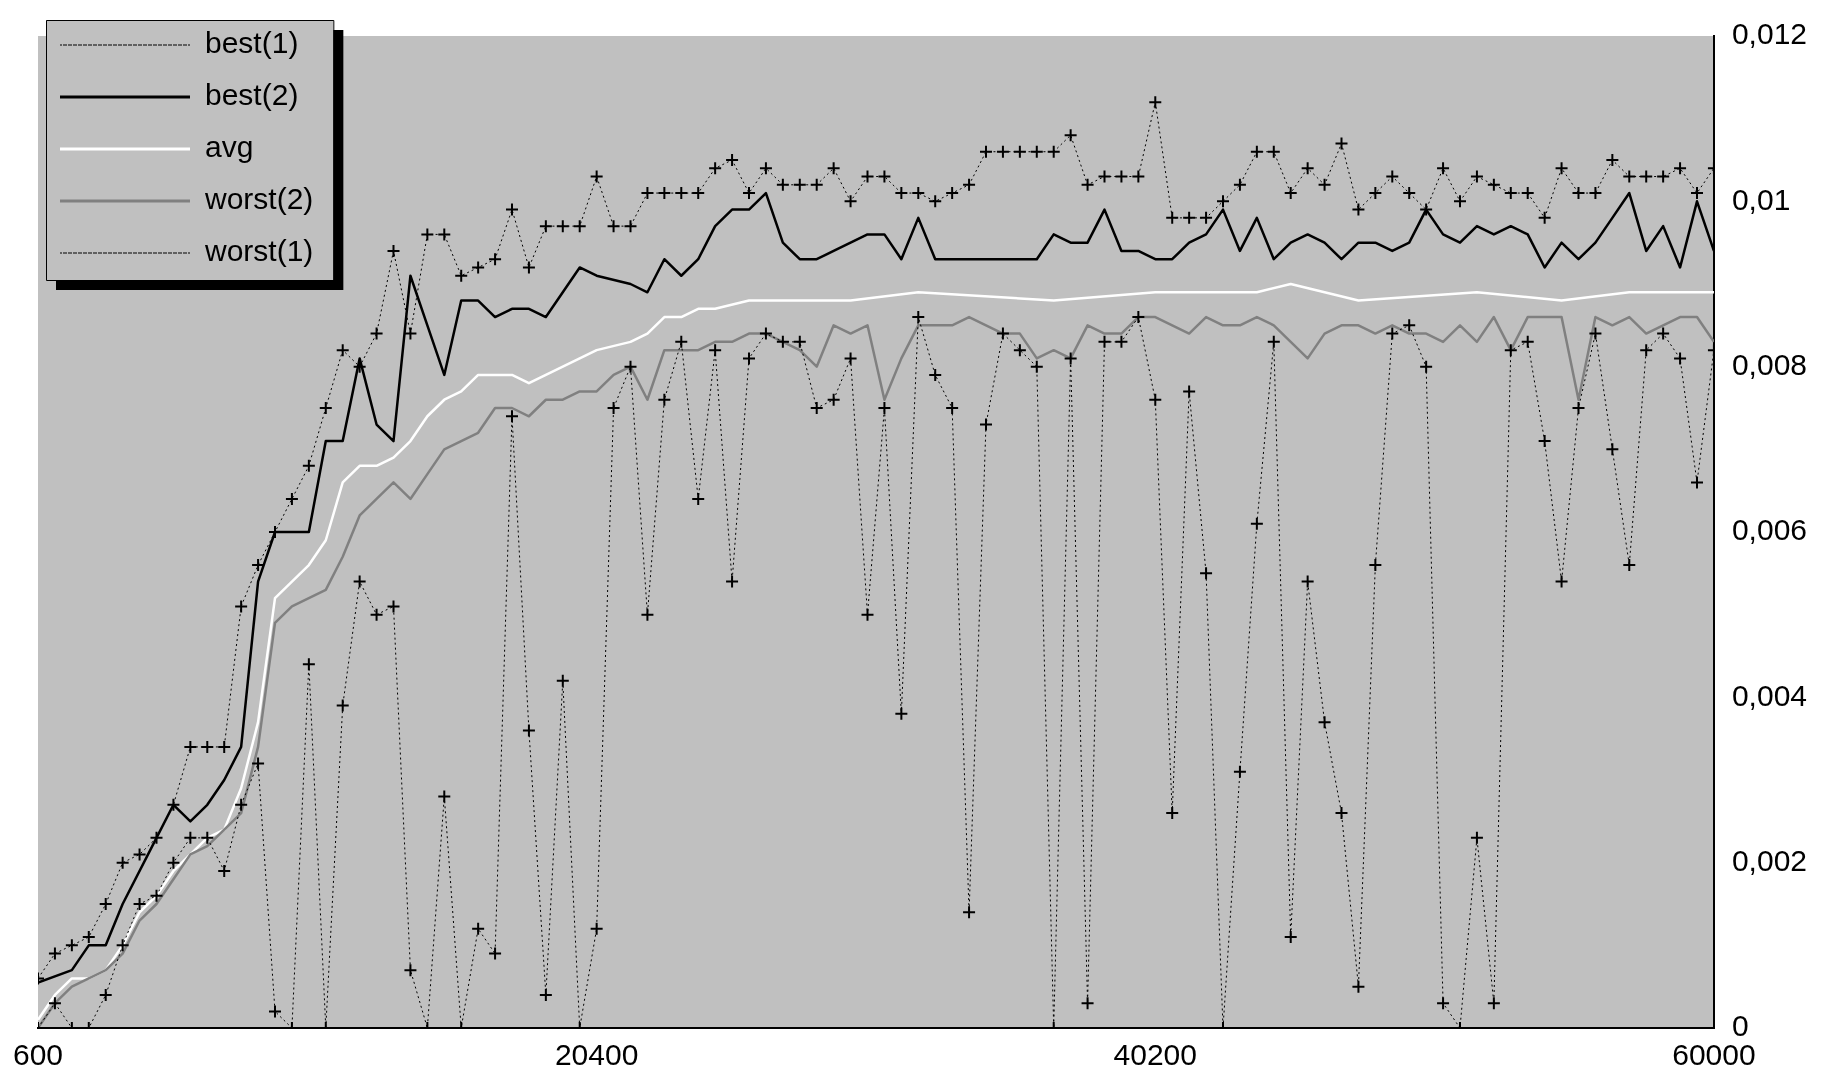 This screenshot has width=1835, height=1090. Describe the element at coordinates (1769, 860) in the screenshot. I see `y-tick-label: 0,002` at that location.